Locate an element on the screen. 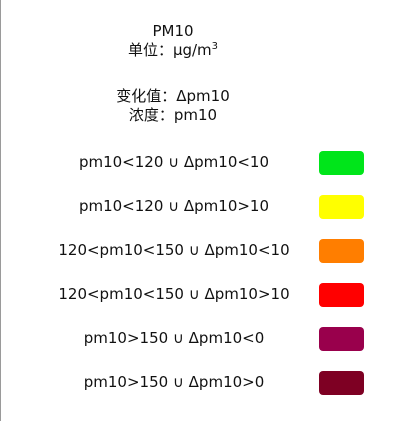 The width and height of the screenshot is (401, 421). unit-text: 单位：μg/m is located at coordinates (169, 50).